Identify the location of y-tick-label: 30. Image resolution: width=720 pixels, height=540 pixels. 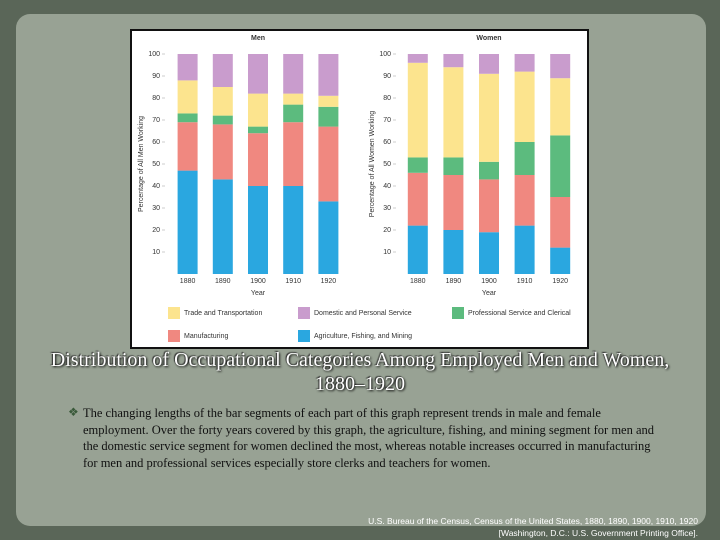
(156, 208).